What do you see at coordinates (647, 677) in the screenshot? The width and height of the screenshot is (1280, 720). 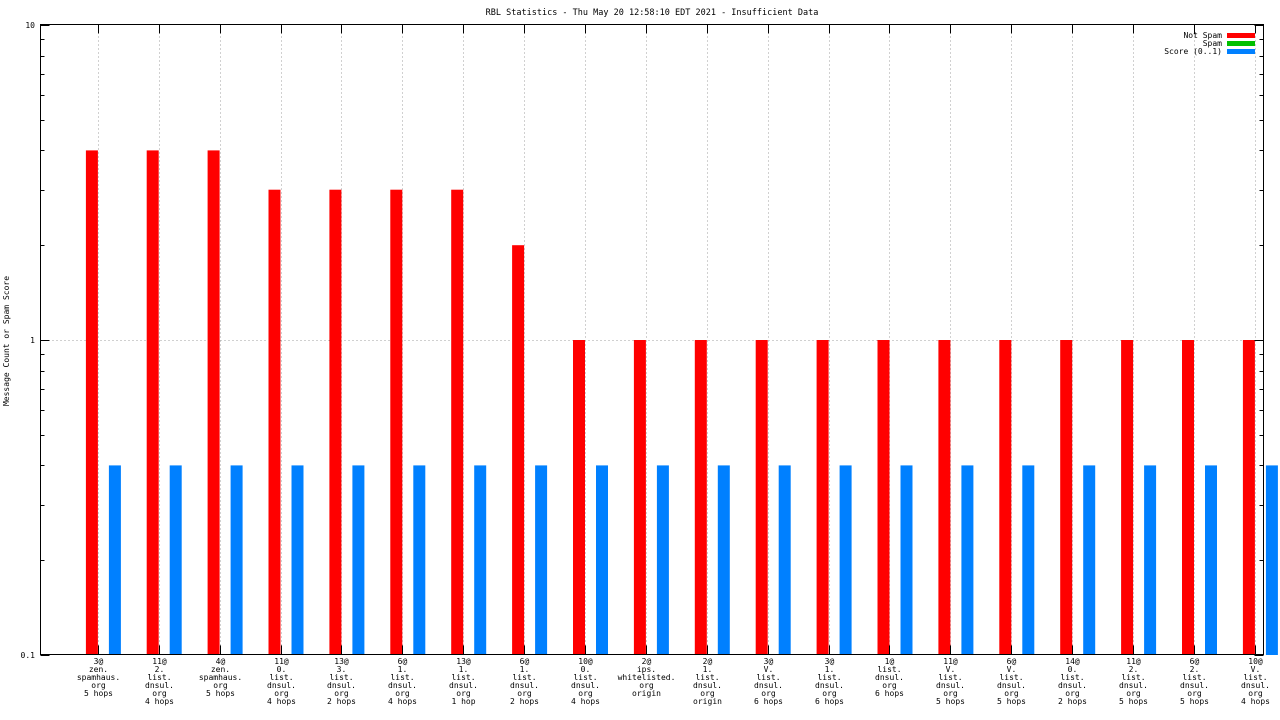 I see `x-tick-label: 2@ ips. whitelisted. org origin` at bounding box center [647, 677].